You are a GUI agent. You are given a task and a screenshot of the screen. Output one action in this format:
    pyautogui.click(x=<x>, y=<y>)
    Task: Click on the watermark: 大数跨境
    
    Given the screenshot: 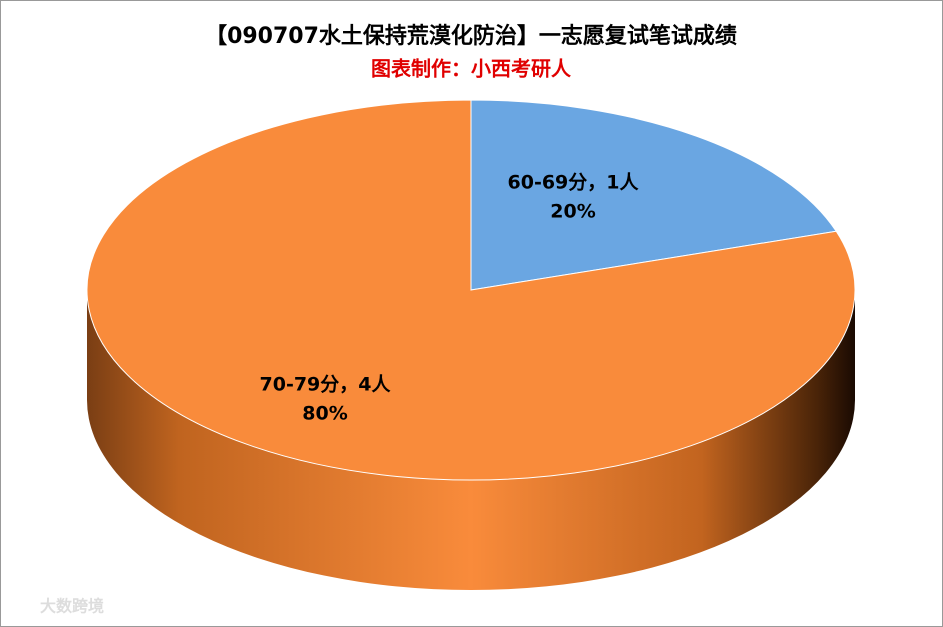 What is the action you would take?
    pyautogui.click(x=72, y=606)
    